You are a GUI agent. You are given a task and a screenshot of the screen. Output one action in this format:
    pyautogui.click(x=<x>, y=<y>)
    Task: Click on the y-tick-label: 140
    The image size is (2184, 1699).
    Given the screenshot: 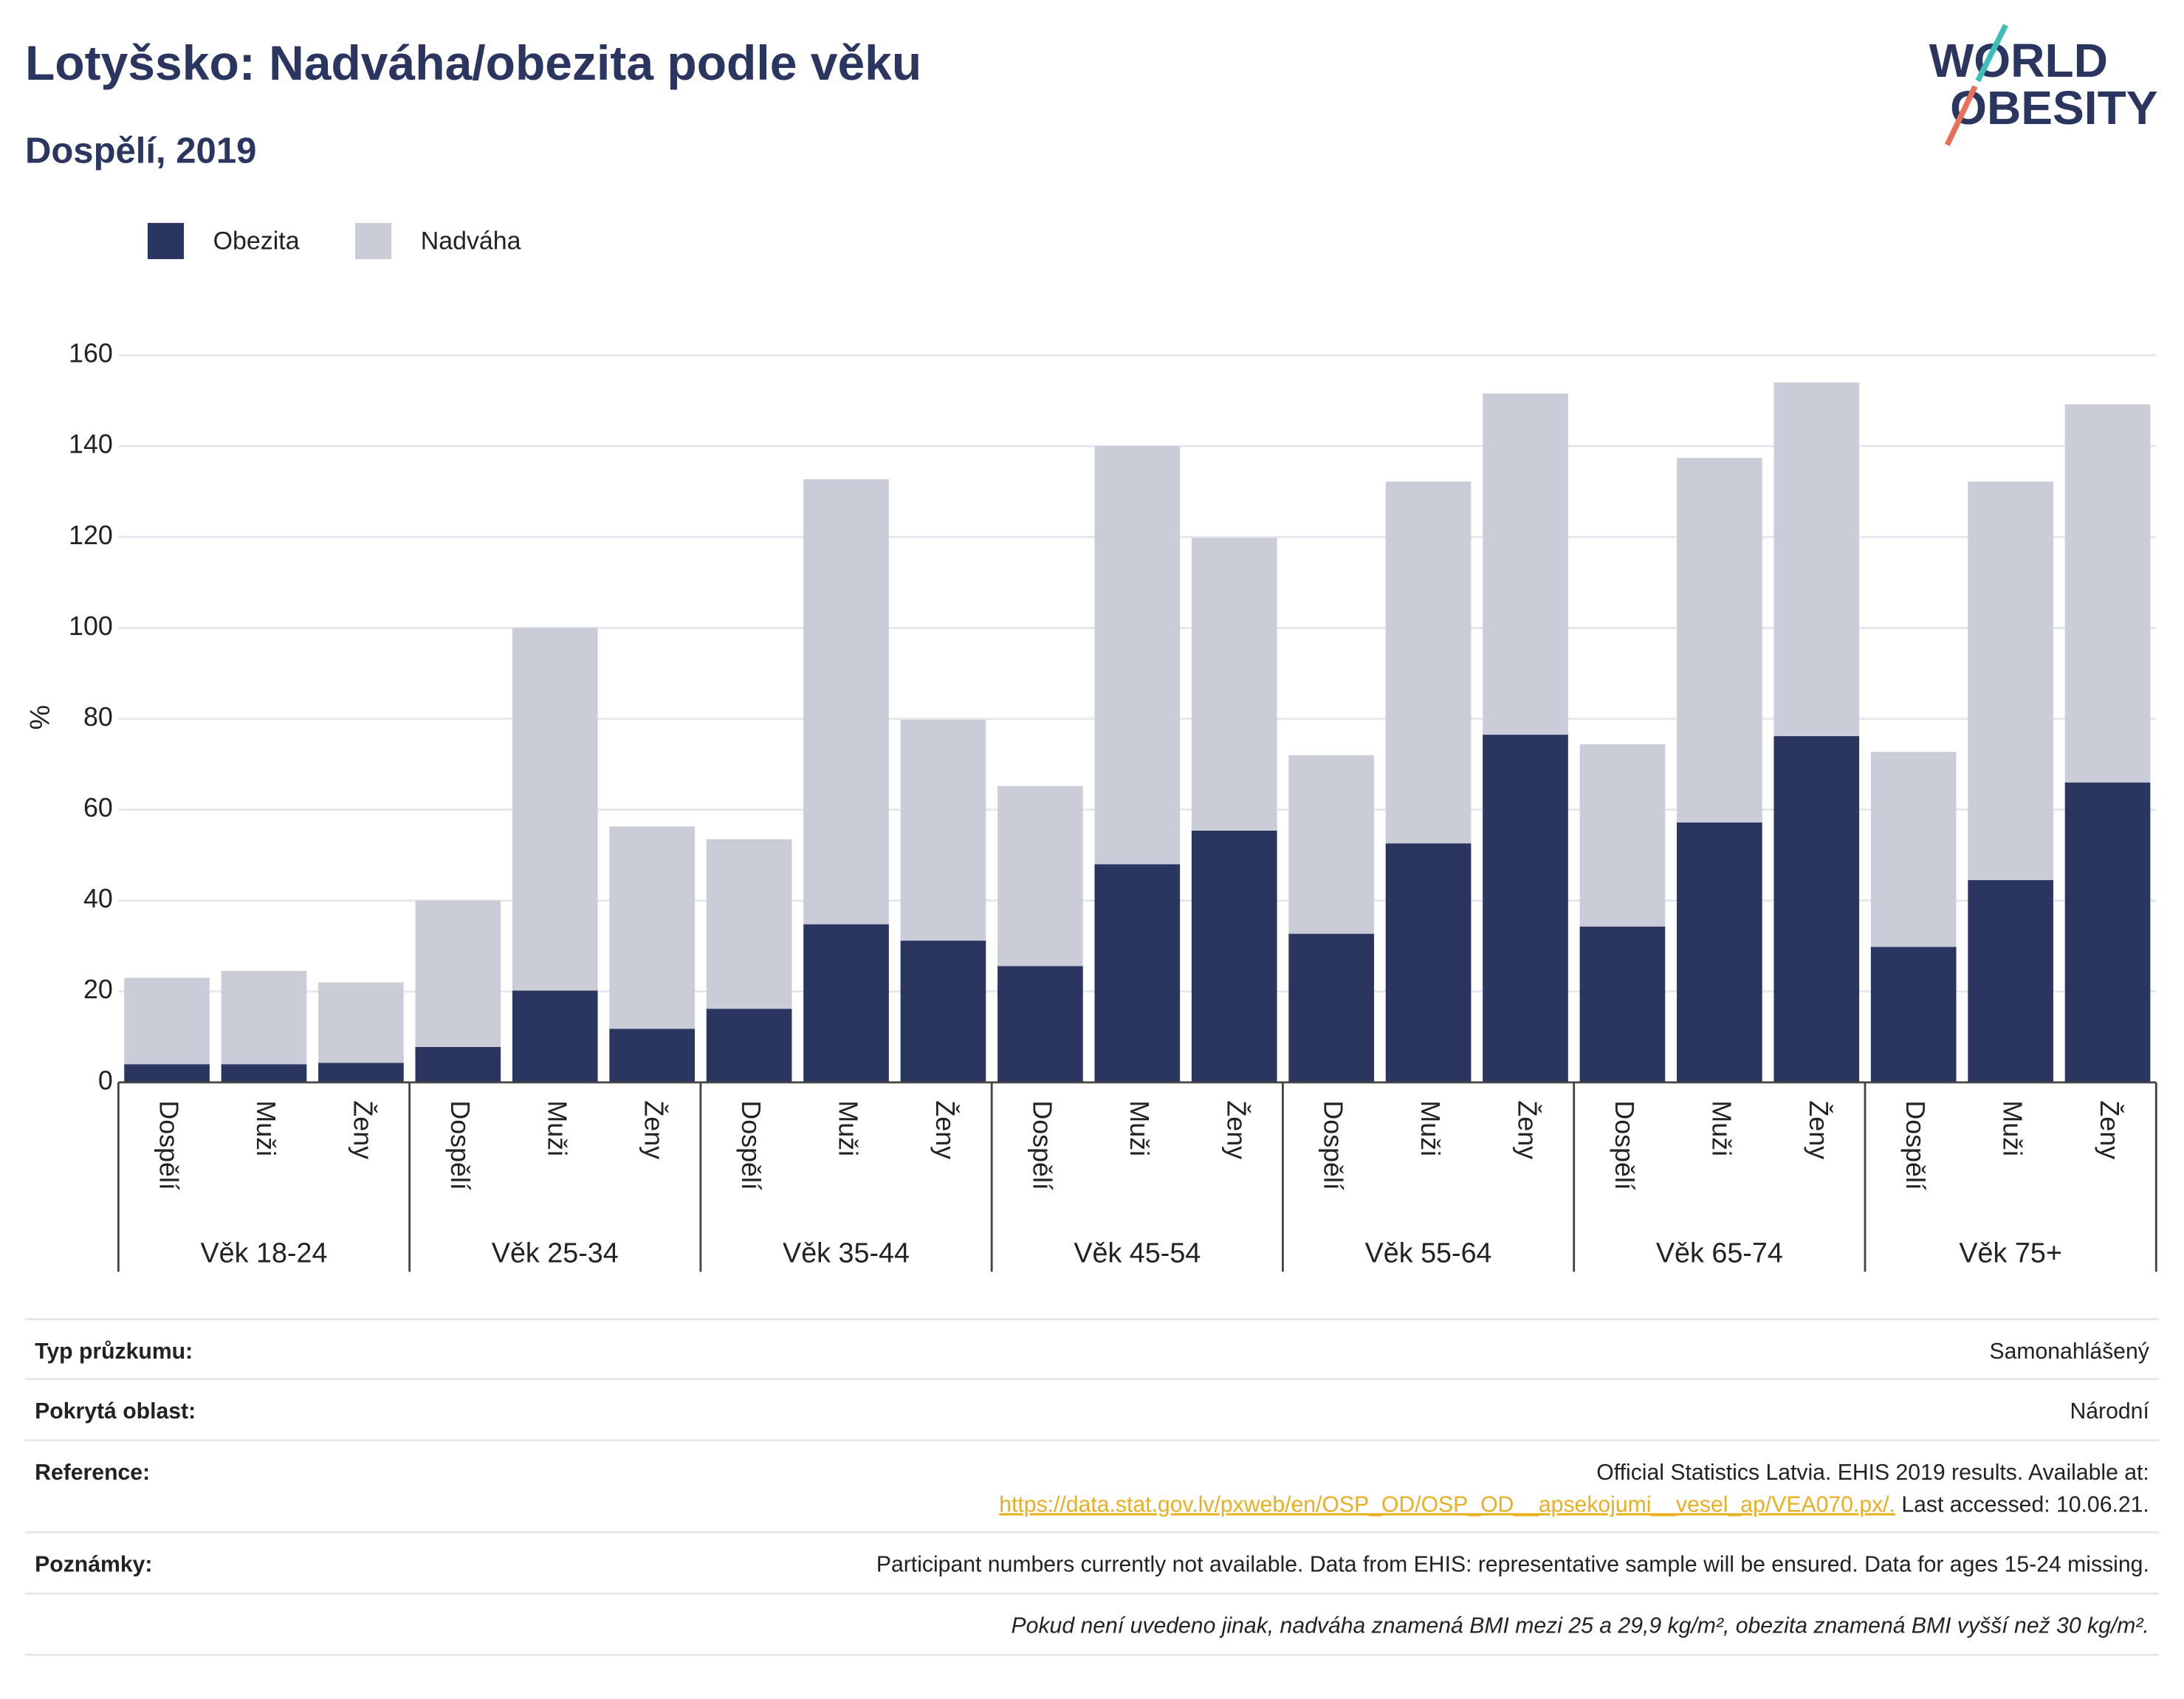 What is the action you would take?
    pyautogui.click(x=91, y=444)
    